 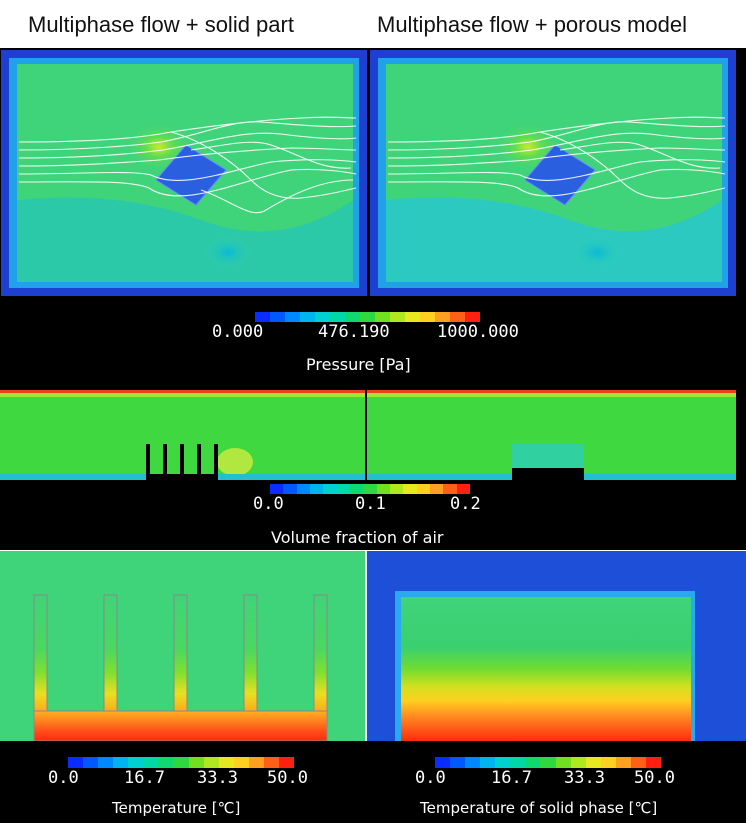 What do you see at coordinates (430, 778) in the screenshot?
I see `temp-right-tick-0: 0.0` at bounding box center [430, 778].